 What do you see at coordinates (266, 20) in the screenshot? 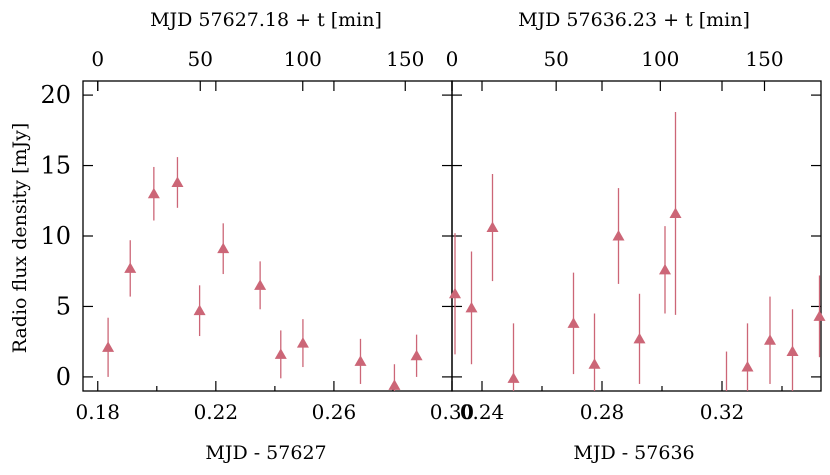
I see `left-top-axis-label: MJD 57627.18 + t [min]` at bounding box center [266, 20].